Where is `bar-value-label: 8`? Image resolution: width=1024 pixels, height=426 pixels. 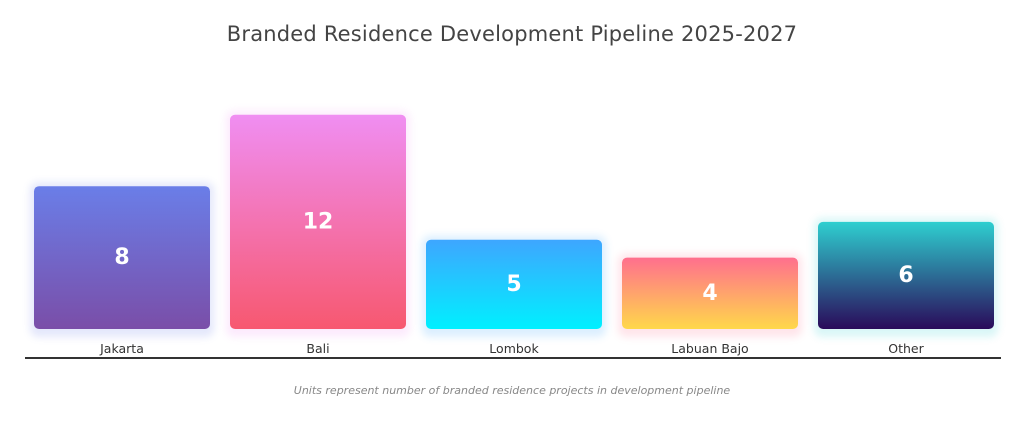 bar-value-label: 8 is located at coordinates (121, 257).